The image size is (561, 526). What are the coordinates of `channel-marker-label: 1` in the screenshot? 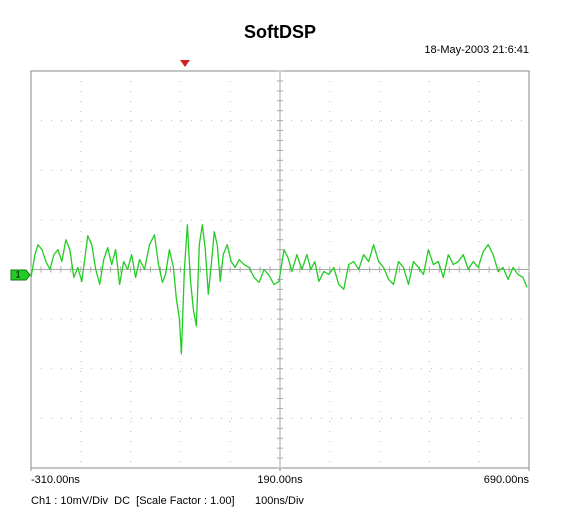 It's located at (17, 274).